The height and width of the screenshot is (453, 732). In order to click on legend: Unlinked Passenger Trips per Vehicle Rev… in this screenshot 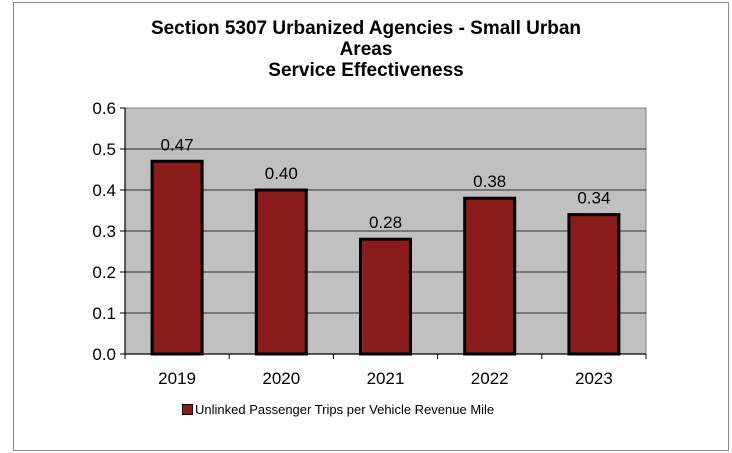, I will do `click(338, 409)`.